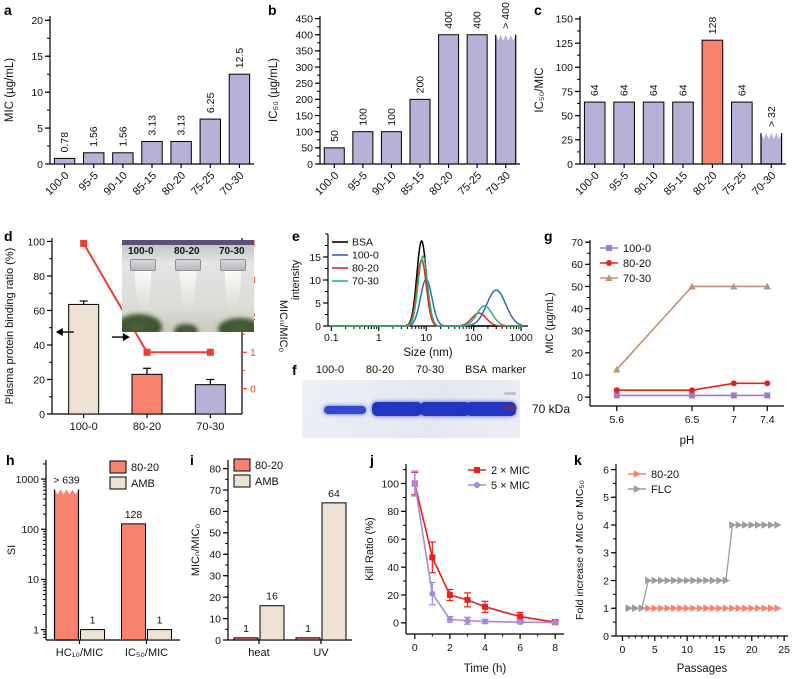 This screenshot has width=798, height=679. I want to click on svg-text: 70-30, so click(232, 184).